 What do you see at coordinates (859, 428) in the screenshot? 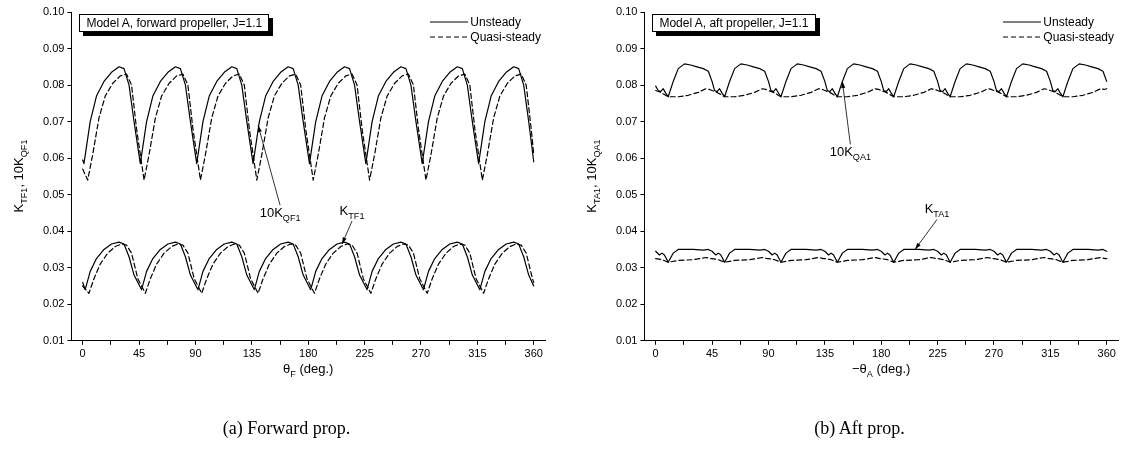
I see `text: (b) Aft prop.` at bounding box center [859, 428].